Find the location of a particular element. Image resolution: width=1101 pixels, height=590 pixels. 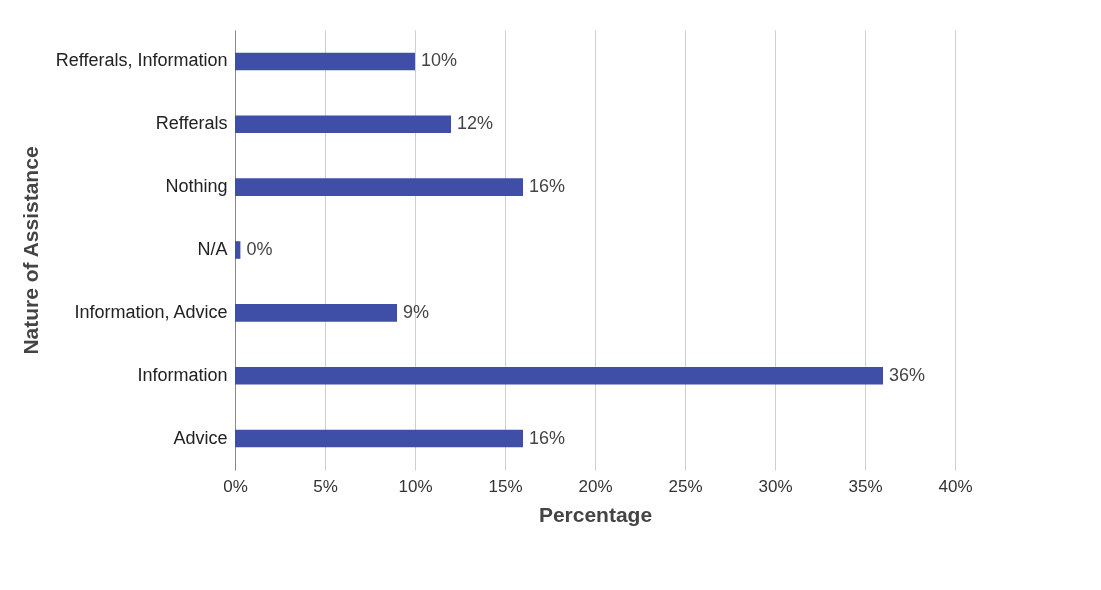

x-tick-label: 35% is located at coordinates (865, 486).